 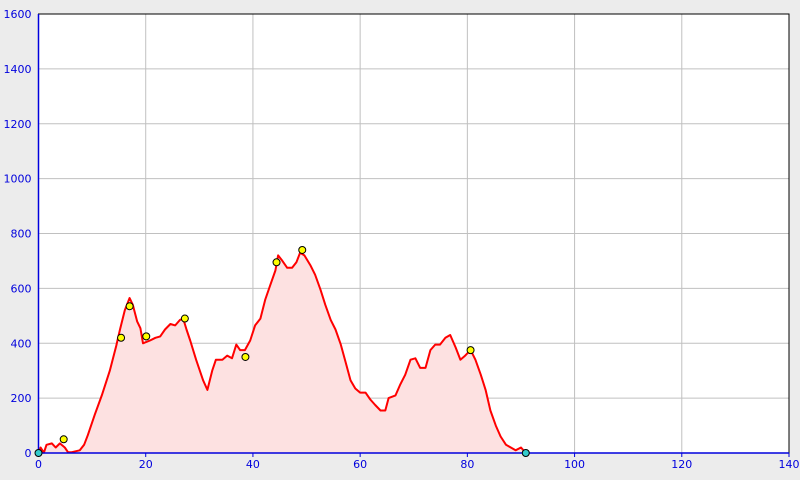 What do you see at coordinates (21, 398) in the screenshot?
I see `y-tick-label: 200` at bounding box center [21, 398].